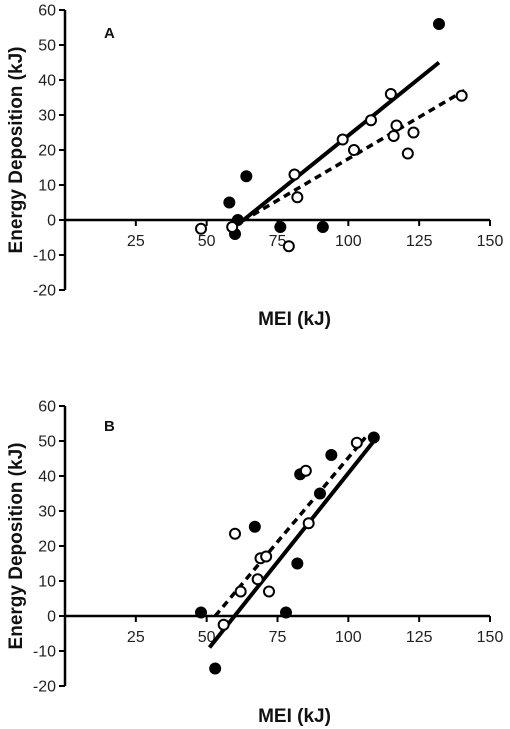  Describe the element at coordinates (109, 33) in the screenshot. I see `panel-label: A` at that location.